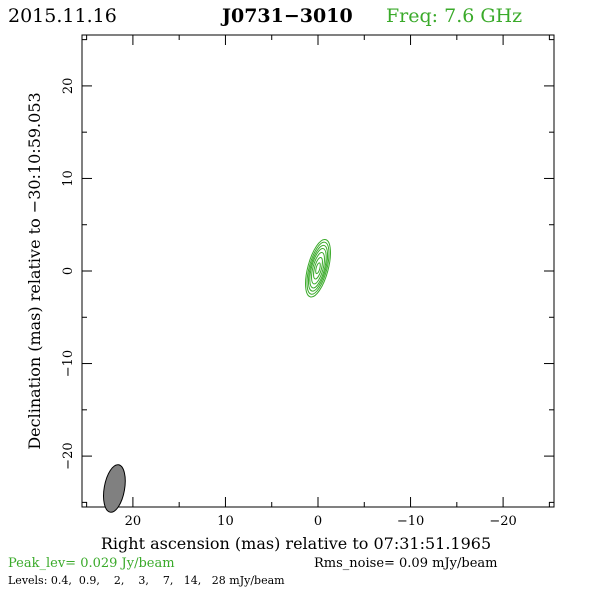 This screenshot has height=590, width=590. I want to click on y-tick-label: 10, so click(68, 178).